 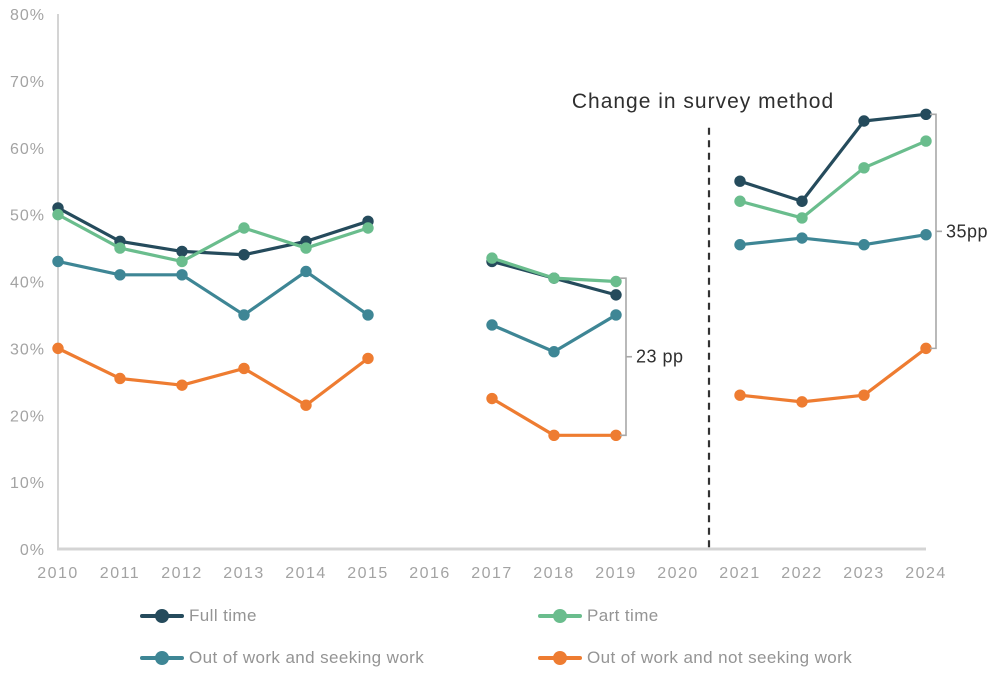 I want to click on x-tick-label: 2019, so click(x=616, y=573).